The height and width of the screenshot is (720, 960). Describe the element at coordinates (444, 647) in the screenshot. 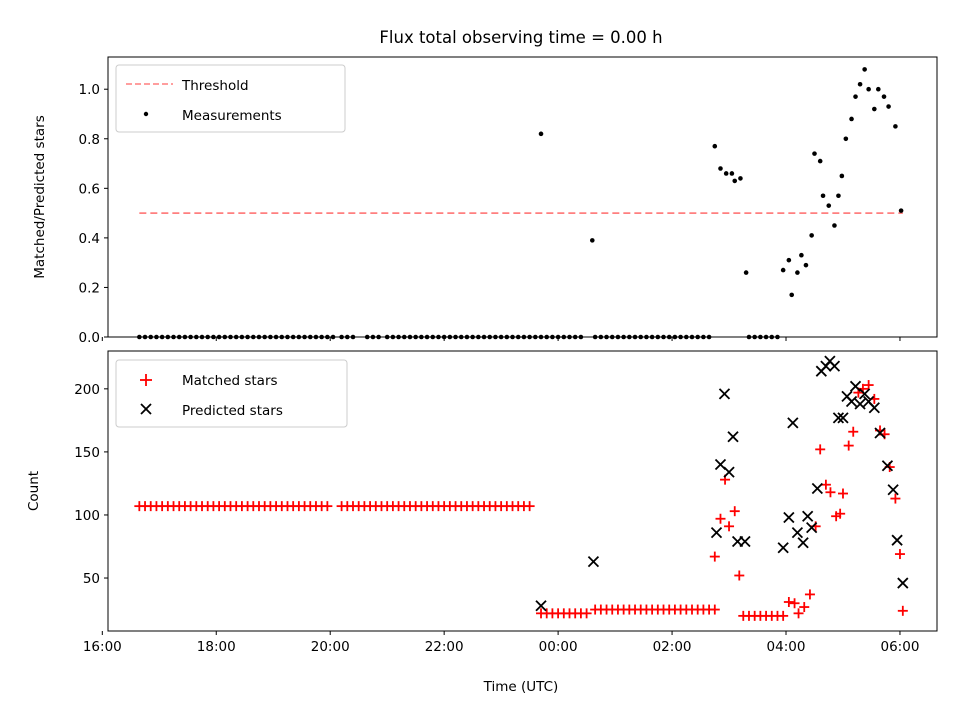

I see `x-tick-label: 22:00` at that location.